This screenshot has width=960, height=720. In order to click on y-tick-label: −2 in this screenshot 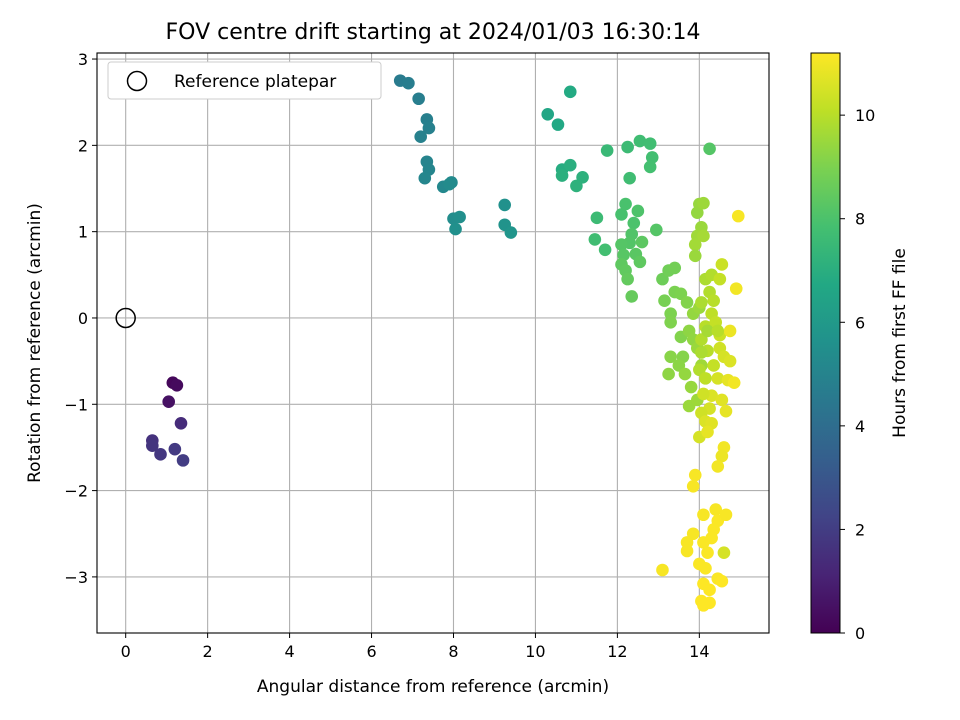, I will do `click(76, 491)`.